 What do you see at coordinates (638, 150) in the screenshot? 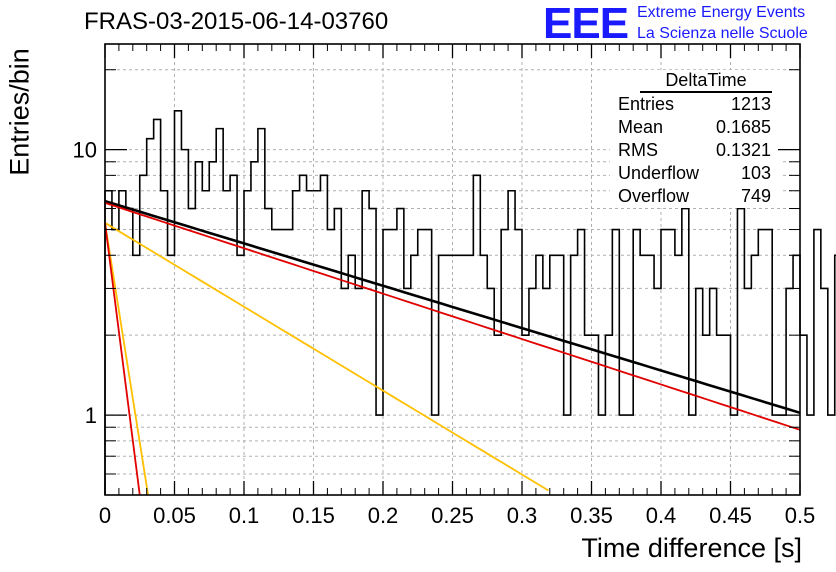
I see `stats-label: RMS` at bounding box center [638, 150].